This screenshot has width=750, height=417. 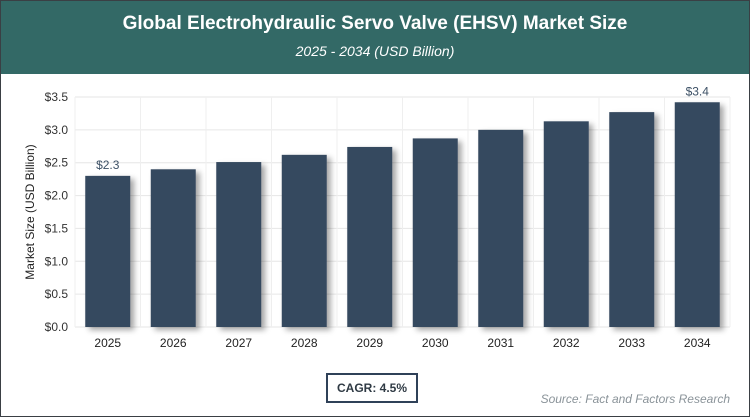 What do you see at coordinates (239, 244) in the screenshot?
I see `bar-2027` at bounding box center [239, 244].